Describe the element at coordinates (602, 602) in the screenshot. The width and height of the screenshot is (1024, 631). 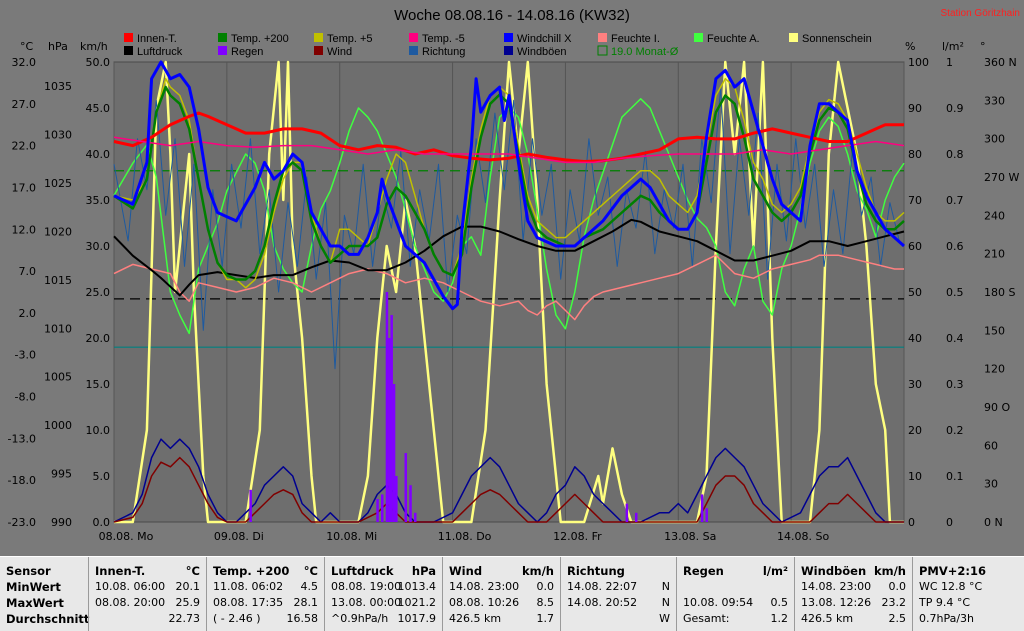
I see `richtung-max-time: 14.08. 20:52` at that location.